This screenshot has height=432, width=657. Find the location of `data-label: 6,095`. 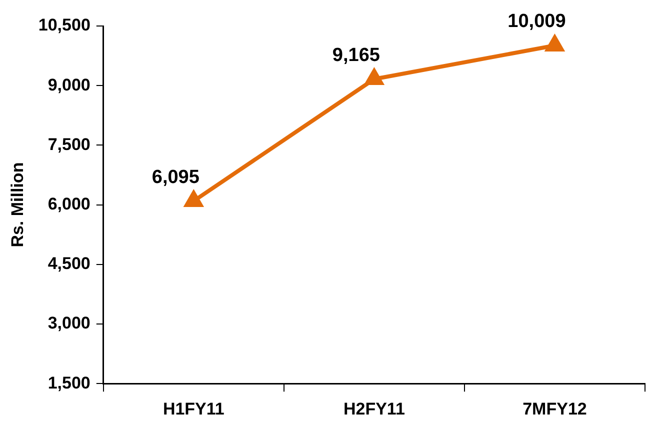

data-label: 6,095 is located at coordinates (176, 177).